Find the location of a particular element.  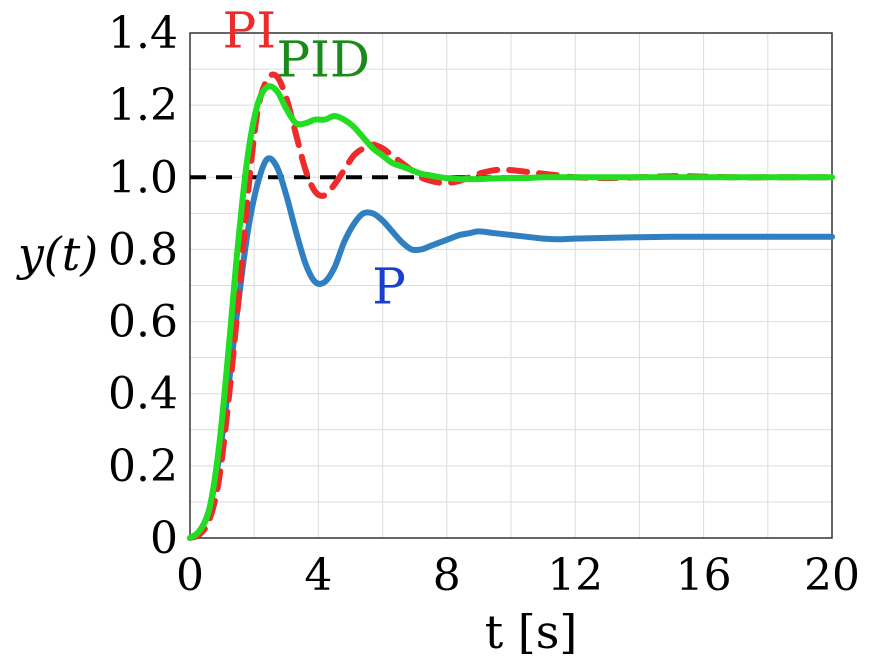

y-tick-label: 1.0 is located at coordinates (143, 177).